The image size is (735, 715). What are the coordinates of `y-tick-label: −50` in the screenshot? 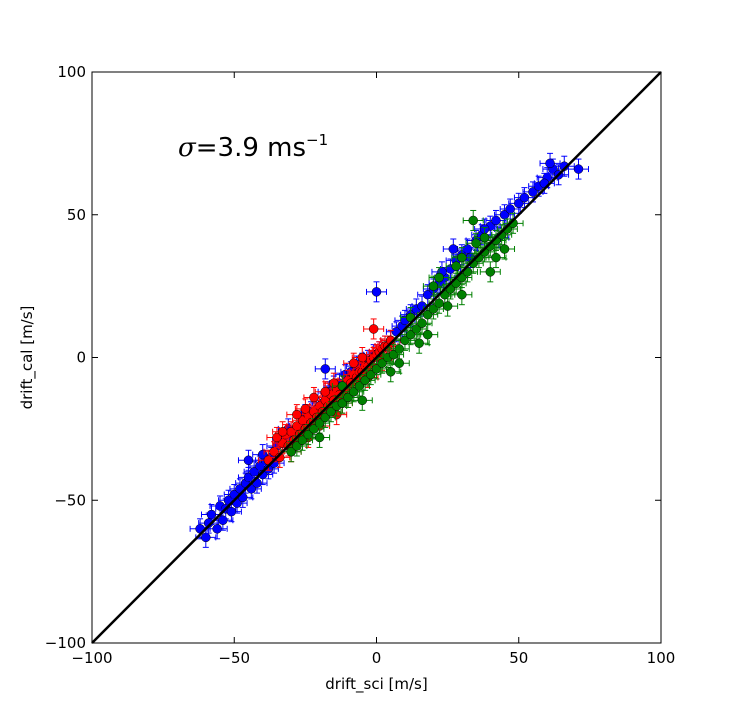 It's located at (70, 500).